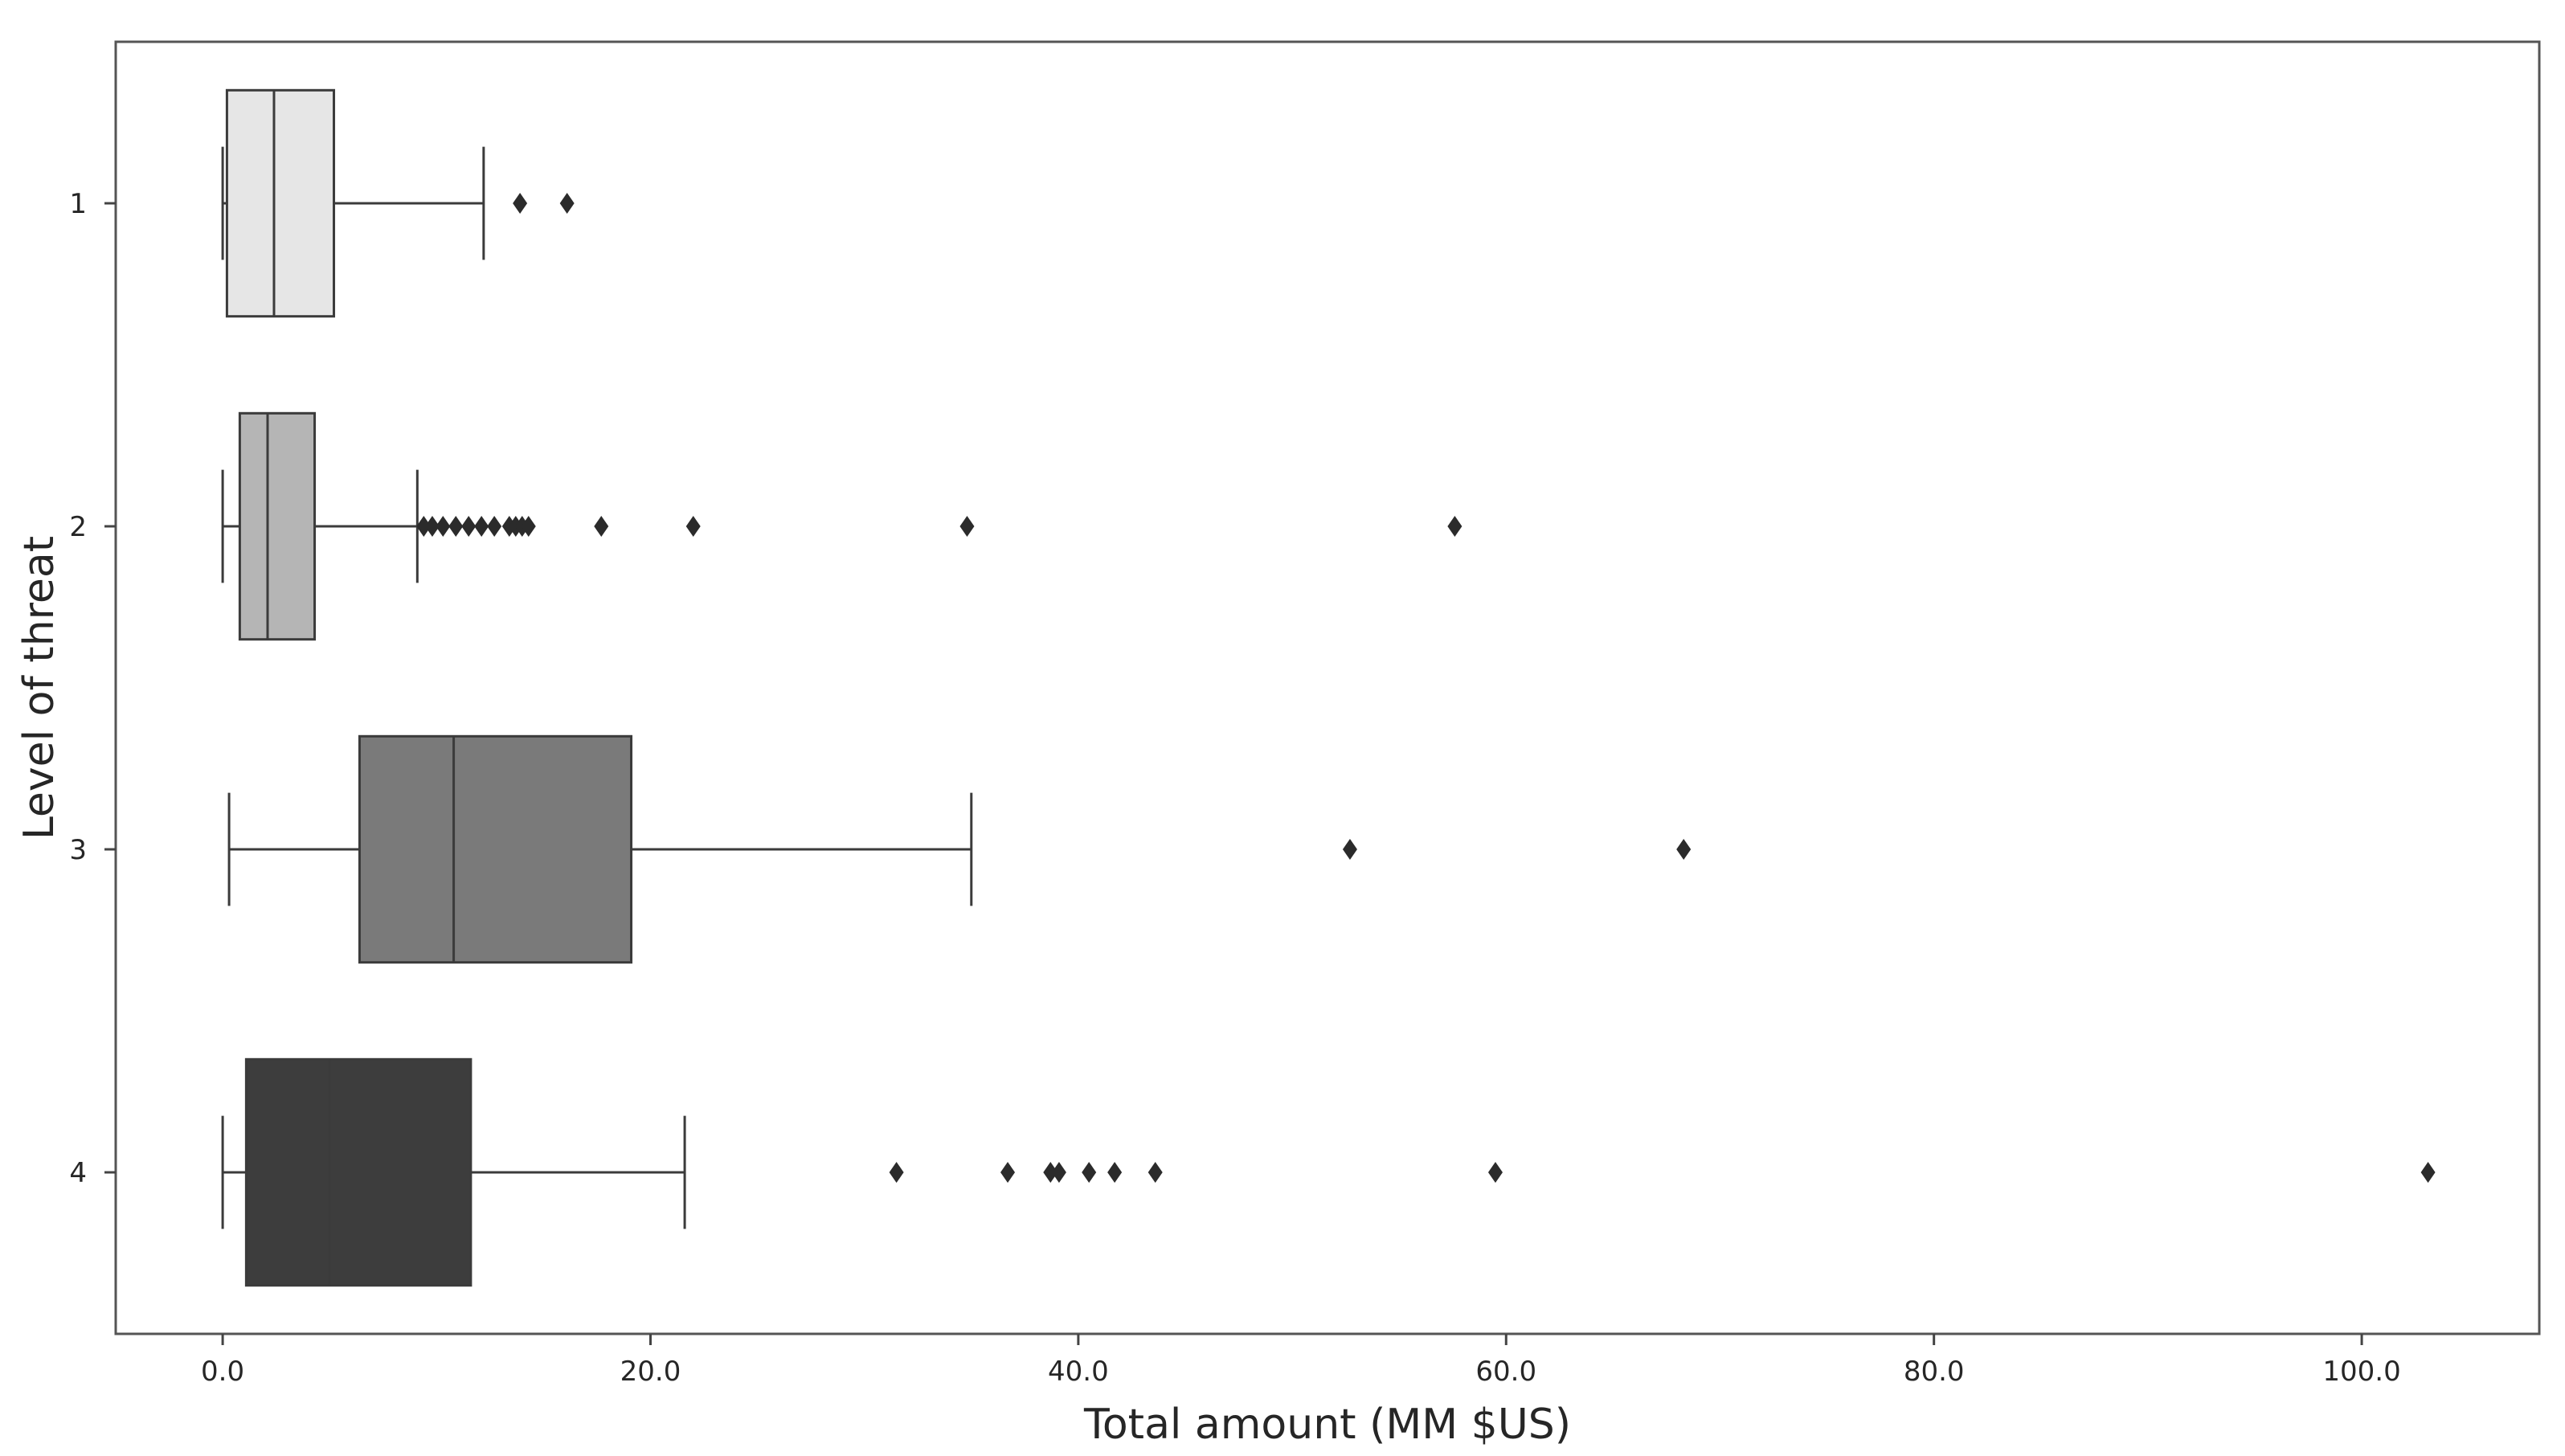 The image size is (2565, 1456). I want to click on y-tick-label: 4, so click(78, 1173).